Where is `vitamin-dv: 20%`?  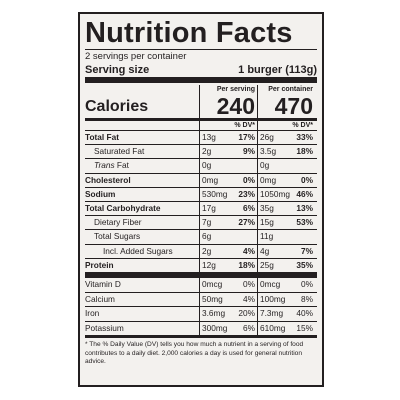 vitamin-dv: 20% is located at coordinates (246, 313).